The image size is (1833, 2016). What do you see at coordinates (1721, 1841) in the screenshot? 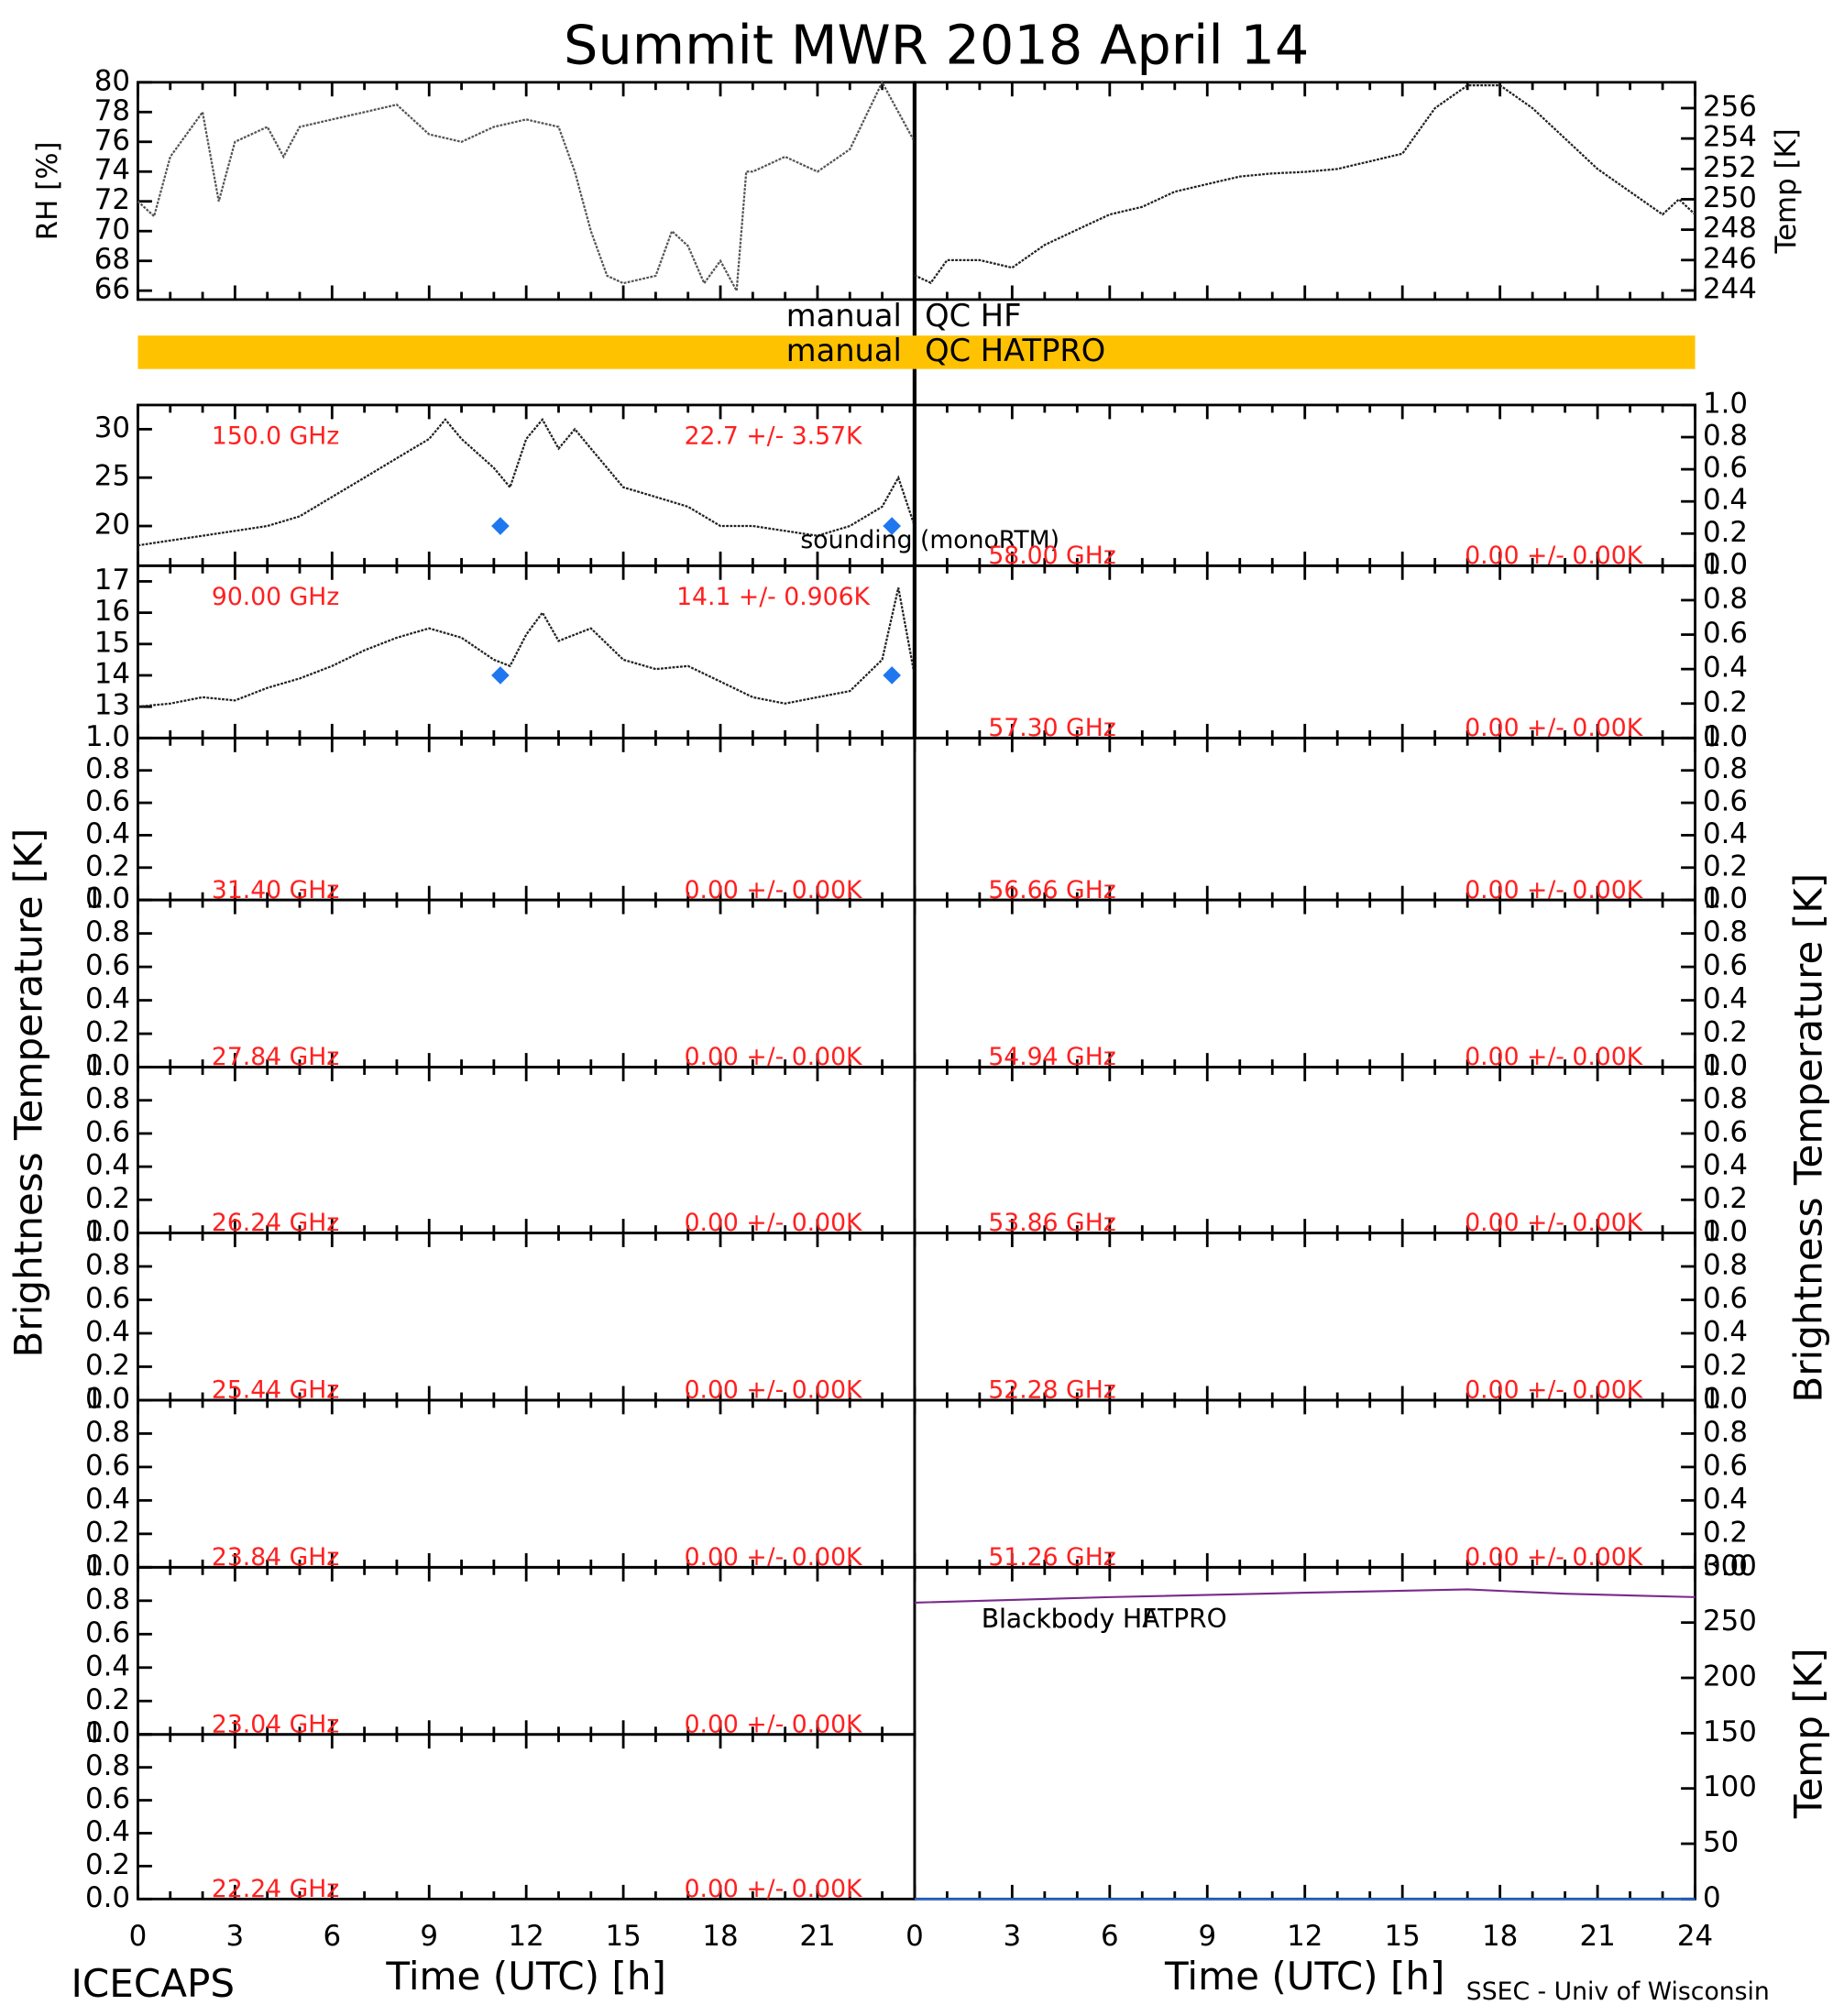
I see `y-tick-label: 50` at bounding box center [1721, 1841].